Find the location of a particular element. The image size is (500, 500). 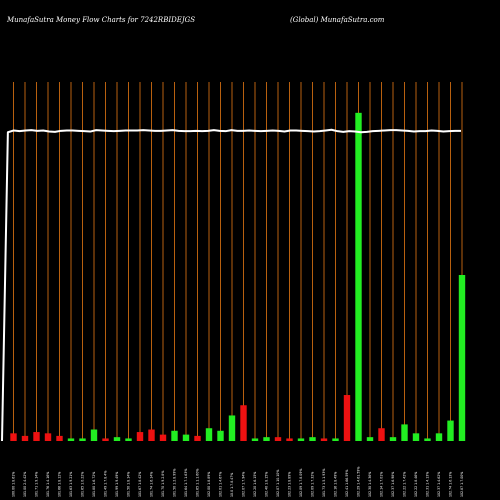

site-credit: (Global) MunafaSutra.com is located at coordinates (337, 20).